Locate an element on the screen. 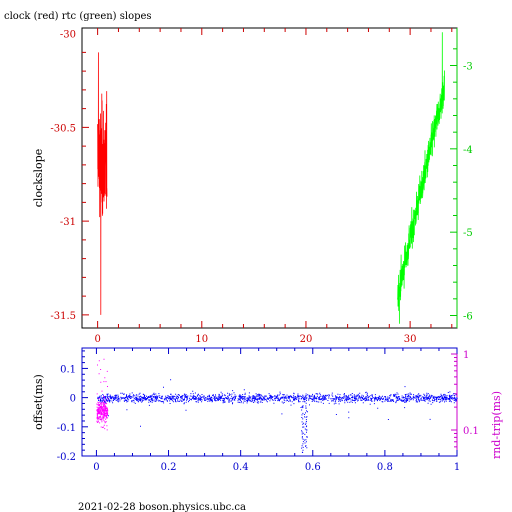  bottom-left-y-ticks: 0.1 0 -0.1 -0.2 is located at coordinates (66, 413).